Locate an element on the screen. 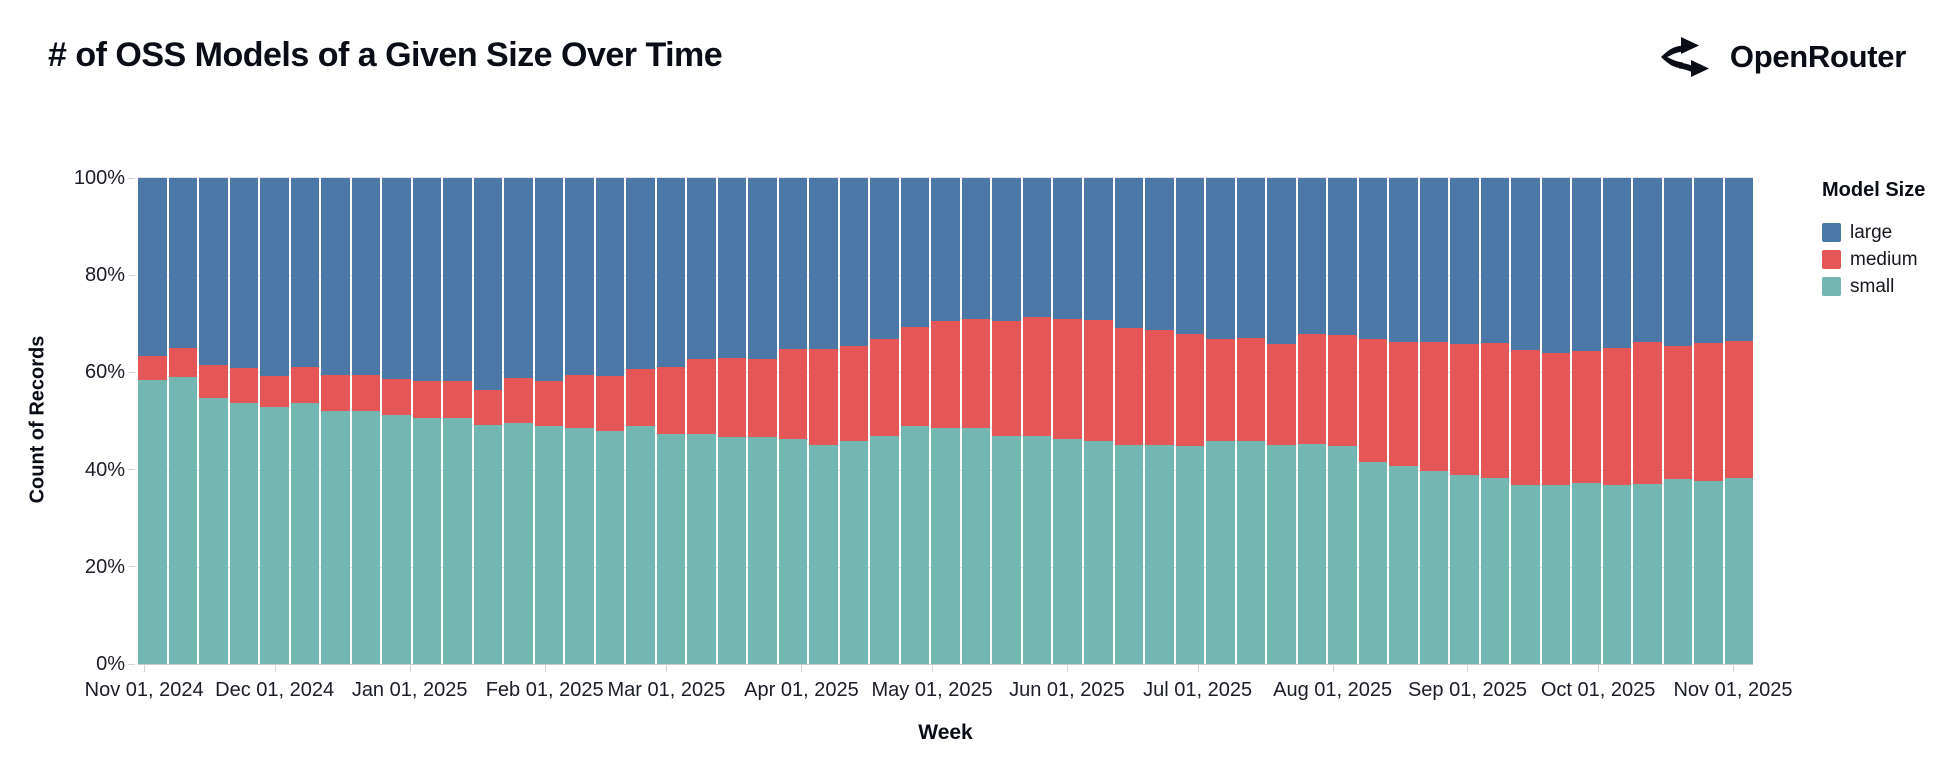 This screenshot has height=764, width=1948. x-tick-mark-May 01, 2025 is located at coordinates (933, 668).